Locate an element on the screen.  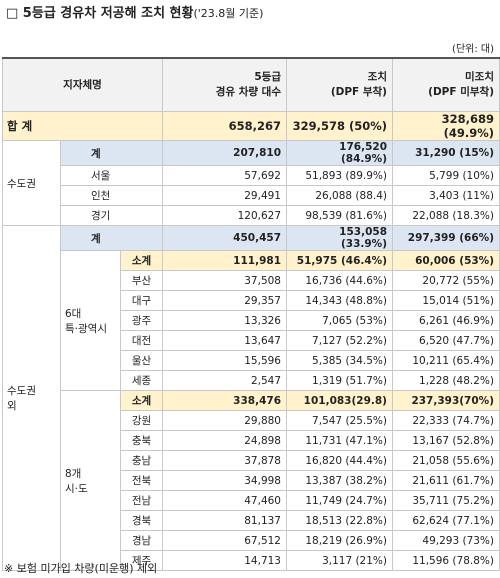
table-cell: 3,117 (21%) is located at coordinates (339, 560).